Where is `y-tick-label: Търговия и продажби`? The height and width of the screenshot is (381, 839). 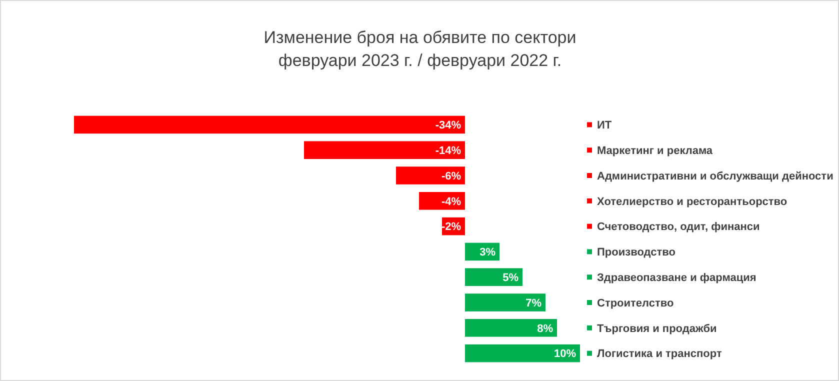 y-tick-label: Търговия и продажби is located at coordinates (657, 328).